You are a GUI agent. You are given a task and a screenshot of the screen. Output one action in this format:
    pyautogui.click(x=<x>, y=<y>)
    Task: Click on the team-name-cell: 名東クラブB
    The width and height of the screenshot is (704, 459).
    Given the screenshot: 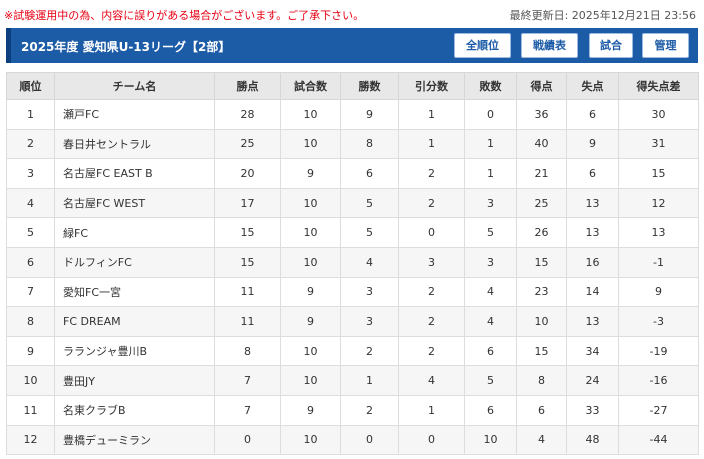 What is the action you would take?
    pyautogui.click(x=134, y=410)
    